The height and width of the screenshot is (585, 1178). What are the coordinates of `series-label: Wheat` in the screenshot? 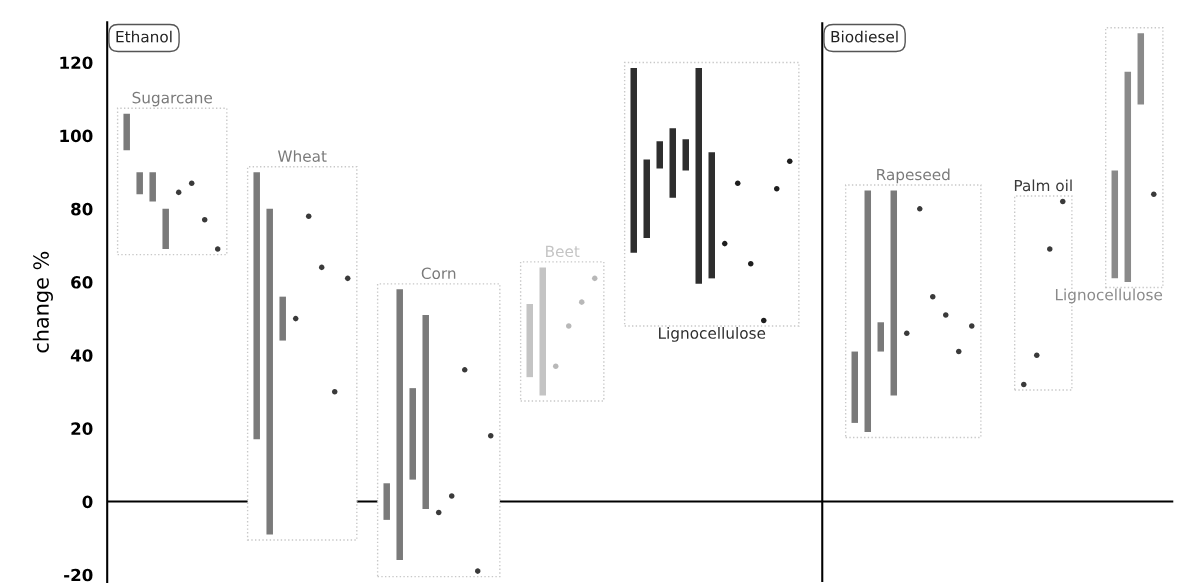 It's located at (302, 156).